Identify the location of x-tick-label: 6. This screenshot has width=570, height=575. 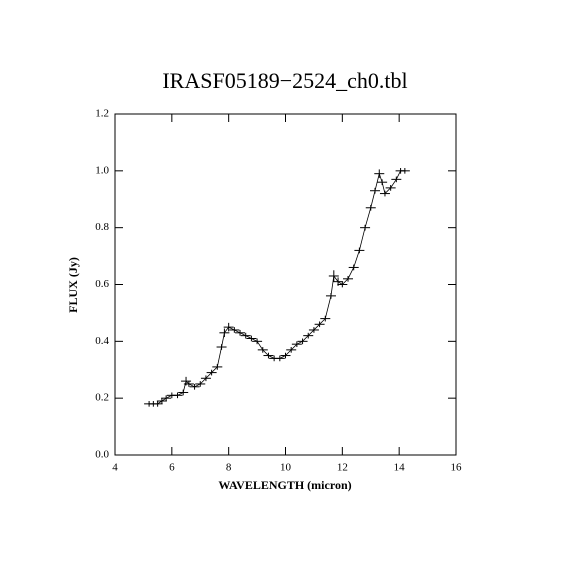
(172, 468).